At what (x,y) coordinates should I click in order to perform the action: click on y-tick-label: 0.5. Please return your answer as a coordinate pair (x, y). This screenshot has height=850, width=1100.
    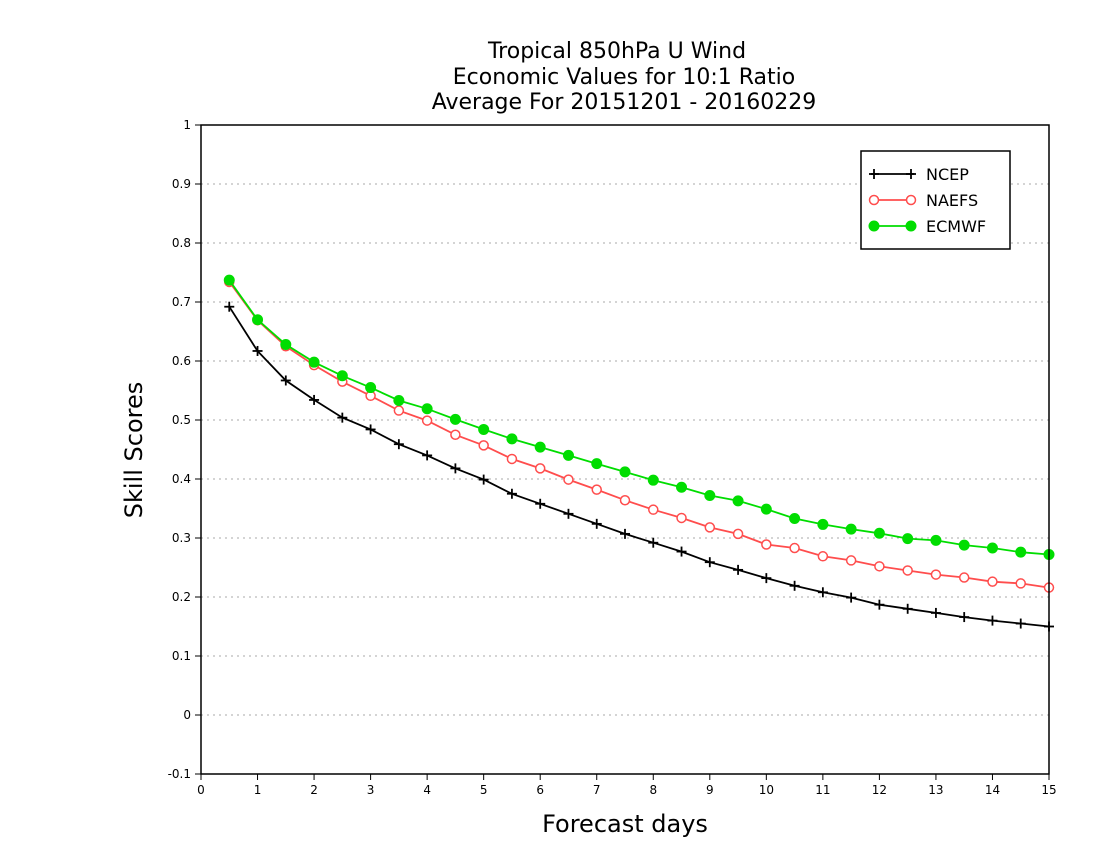
    Looking at the image, I should click on (181, 420).